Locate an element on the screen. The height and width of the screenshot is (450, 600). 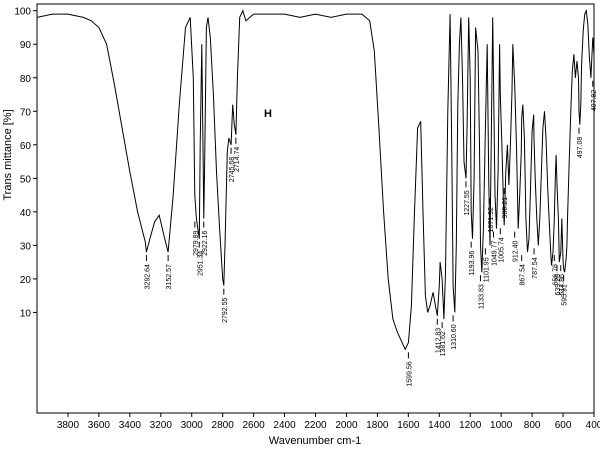
peak-label: 1412.83 is located at coordinates (438, 340).